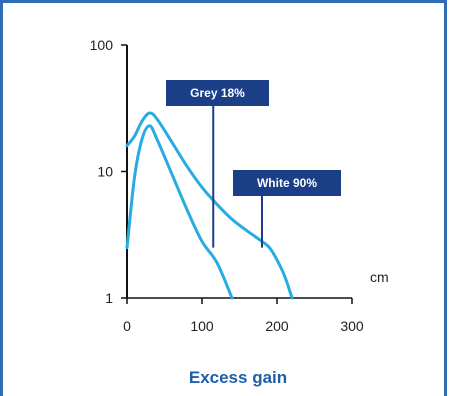 This screenshot has height=396, width=450. What do you see at coordinates (223, 1) in the screenshot?
I see `frame-border-top` at bounding box center [223, 1].